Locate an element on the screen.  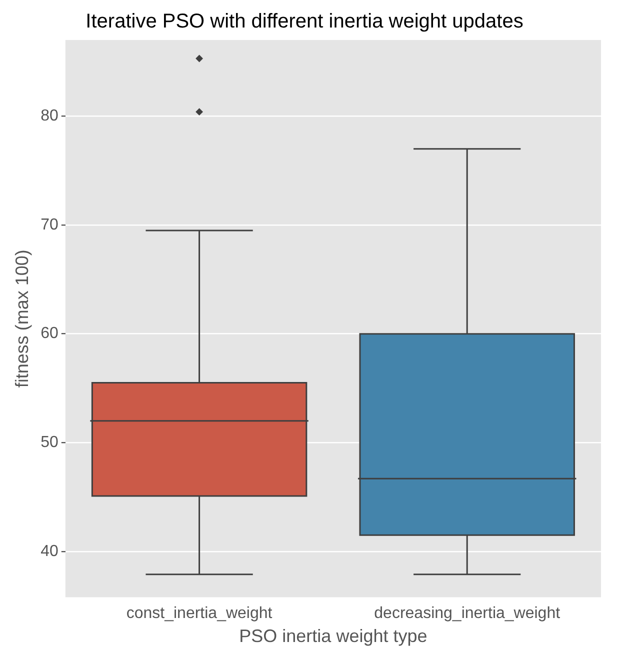
x-tick-label: decreasing_inertia_weight is located at coordinates (467, 613).